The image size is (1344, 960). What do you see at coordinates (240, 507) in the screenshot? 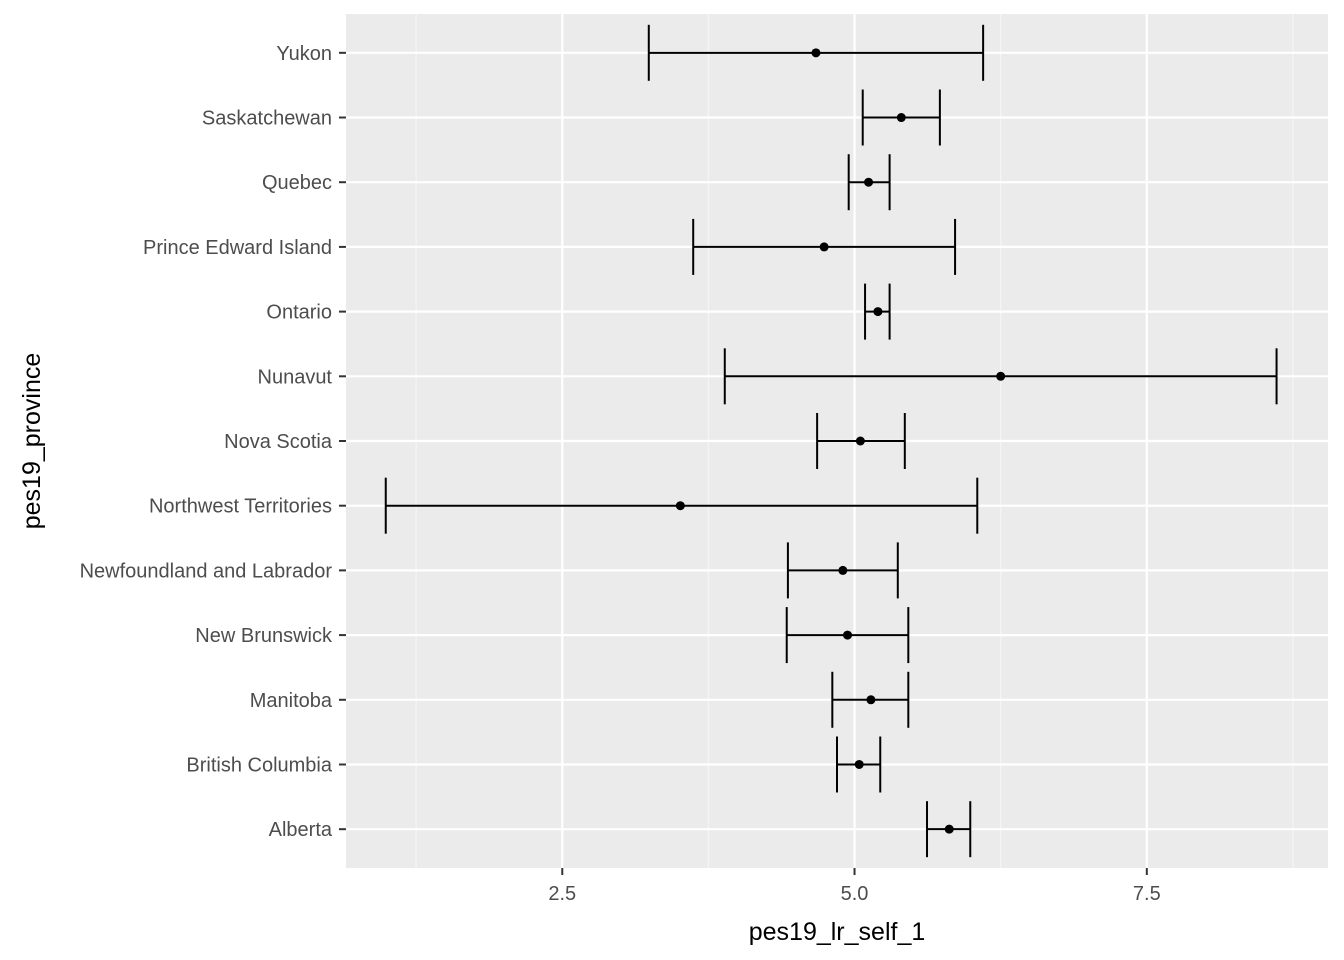
I see `y-tick-label: Northwest Territories` at bounding box center [240, 507].